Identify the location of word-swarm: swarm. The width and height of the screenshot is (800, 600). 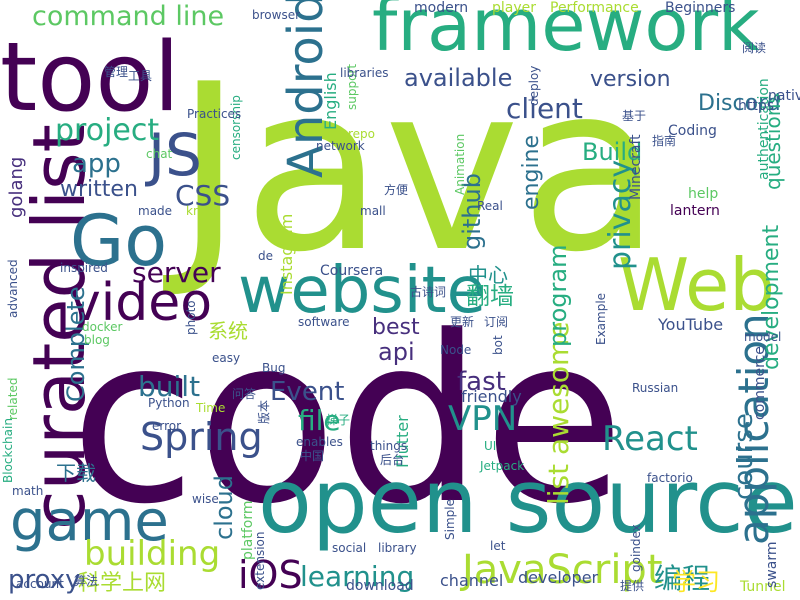
(772, 565).